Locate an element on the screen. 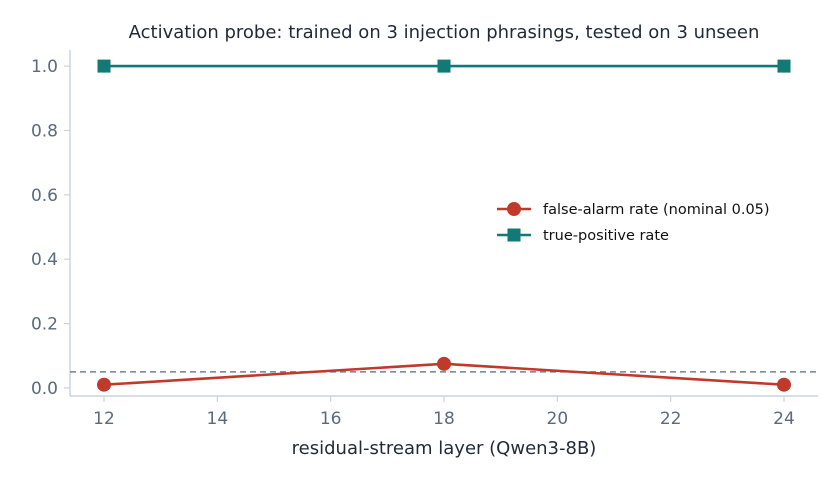 The height and width of the screenshot is (480, 840). y-tick-label: 0.0 is located at coordinates (44, 389).